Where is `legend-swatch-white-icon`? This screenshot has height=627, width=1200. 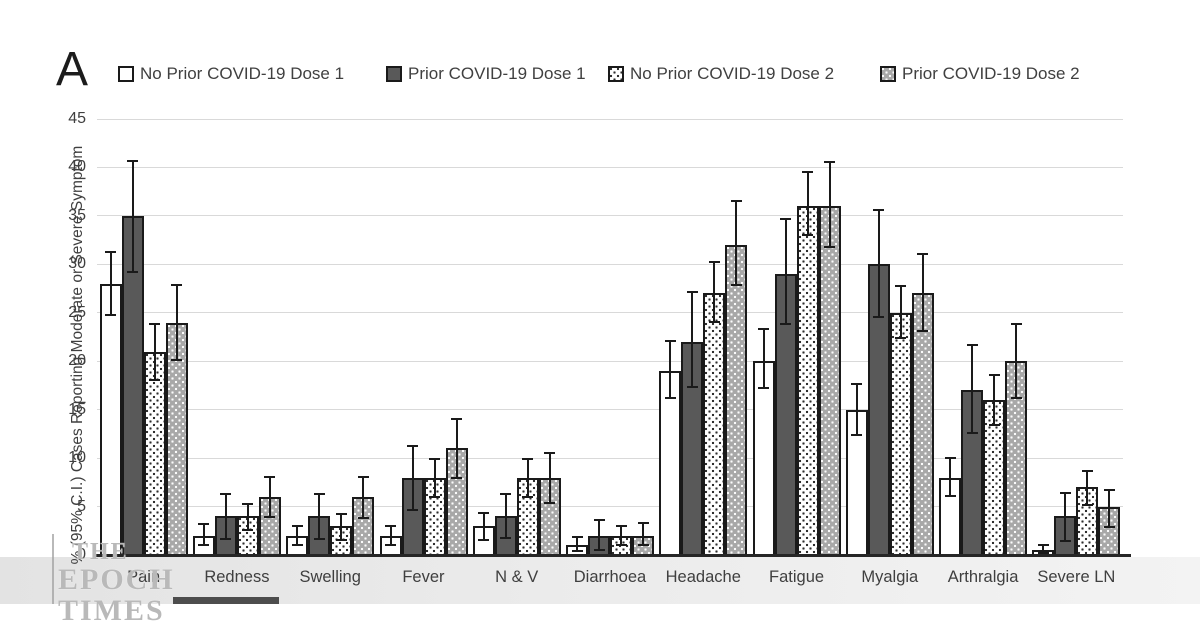 legend-swatch-white-icon is located at coordinates (126, 74).